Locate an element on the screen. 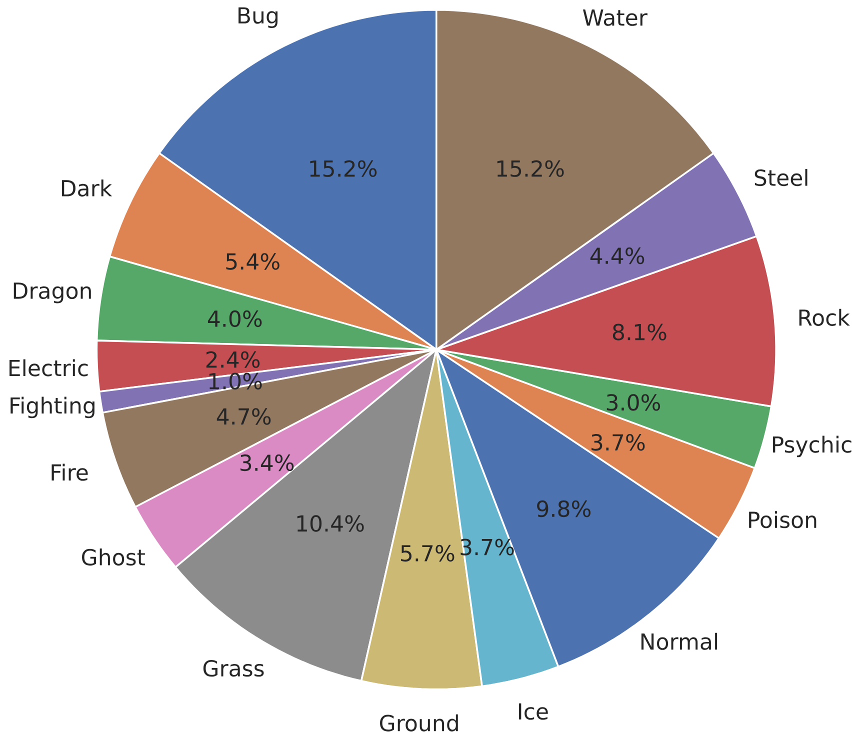  slice-label: Fire is located at coordinates (70, 472).